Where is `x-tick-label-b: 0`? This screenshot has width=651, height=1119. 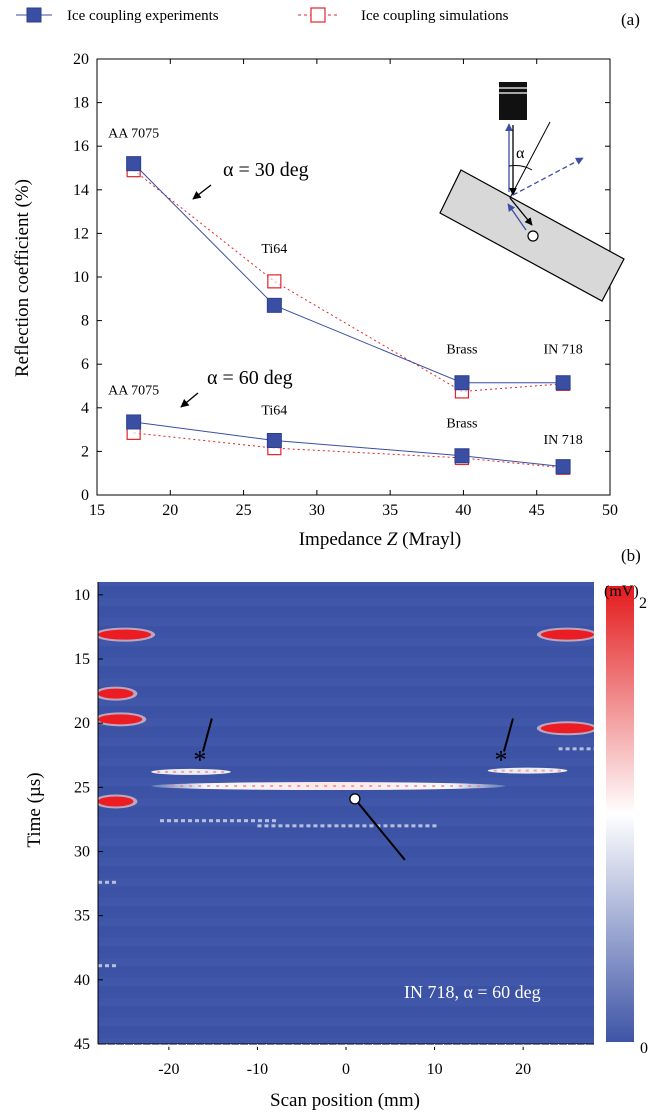
x-tick-label-b: 0 is located at coordinates (346, 1069).